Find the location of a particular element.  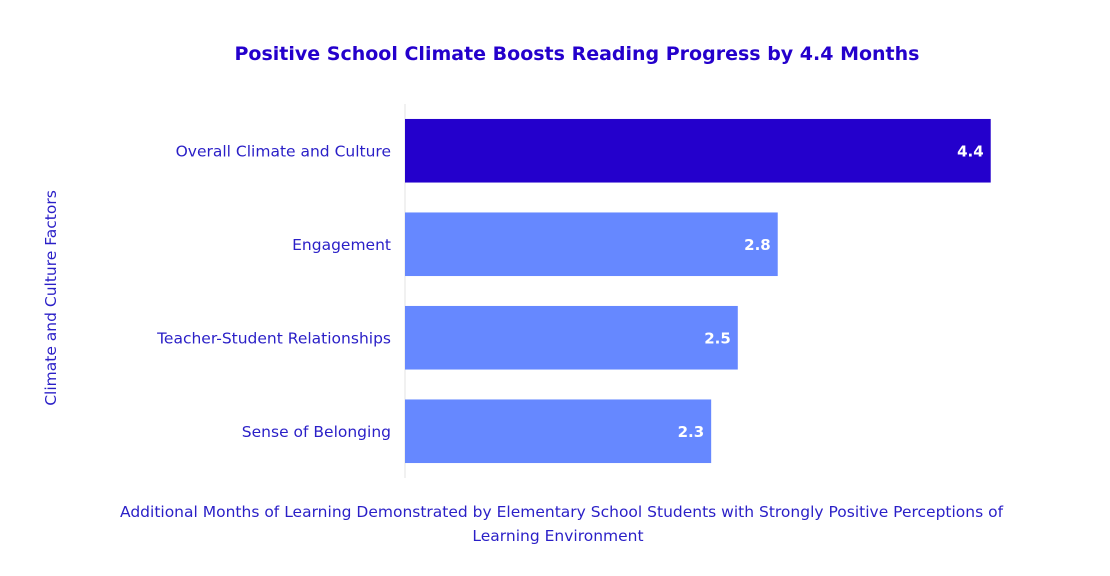

x-axis-title-line-2: Learning Environment is located at coordinates (557, 536).